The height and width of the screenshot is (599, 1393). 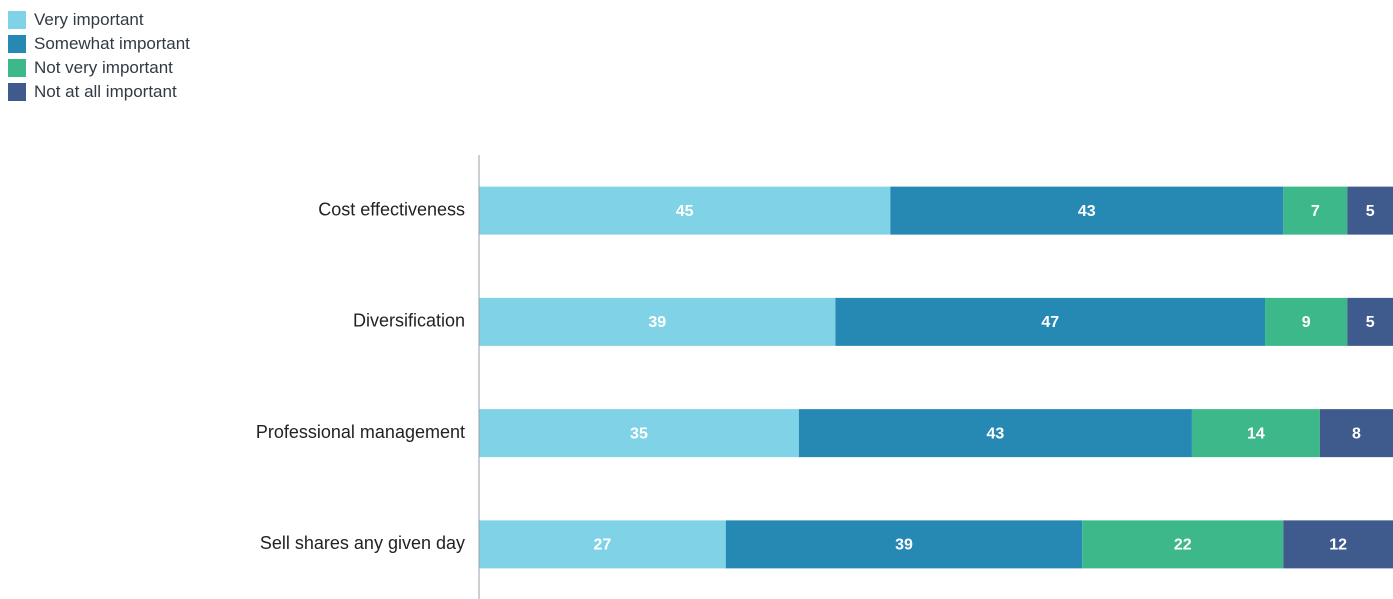 I want to click on legend-item: Not very important, so click(x=99, y=68).